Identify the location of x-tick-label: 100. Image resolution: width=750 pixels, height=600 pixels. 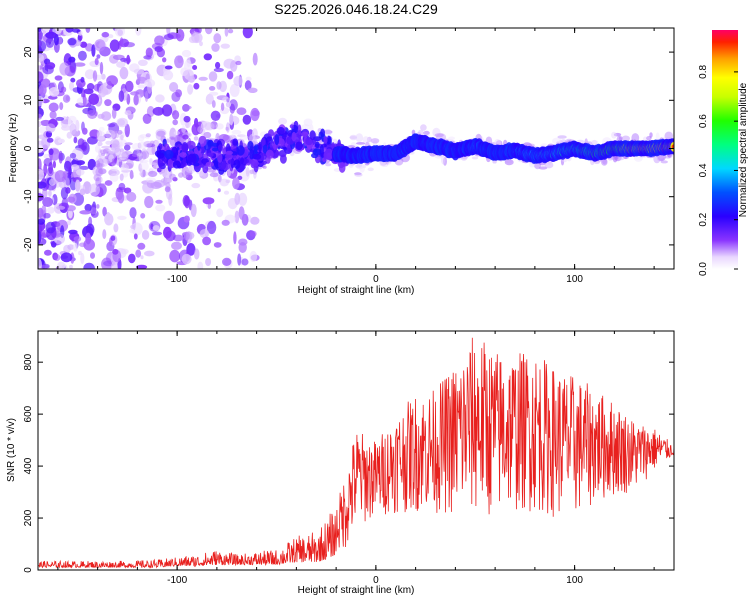
(574, 279).